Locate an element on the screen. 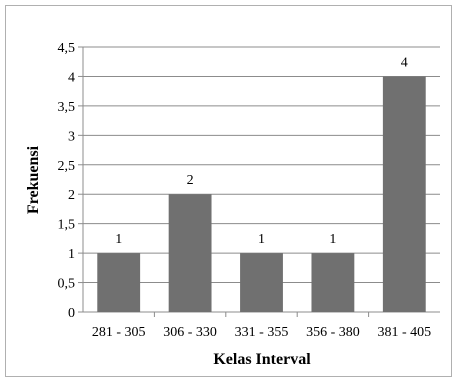  y-tick-label: 0,5 is located at coordinates (67, 284).